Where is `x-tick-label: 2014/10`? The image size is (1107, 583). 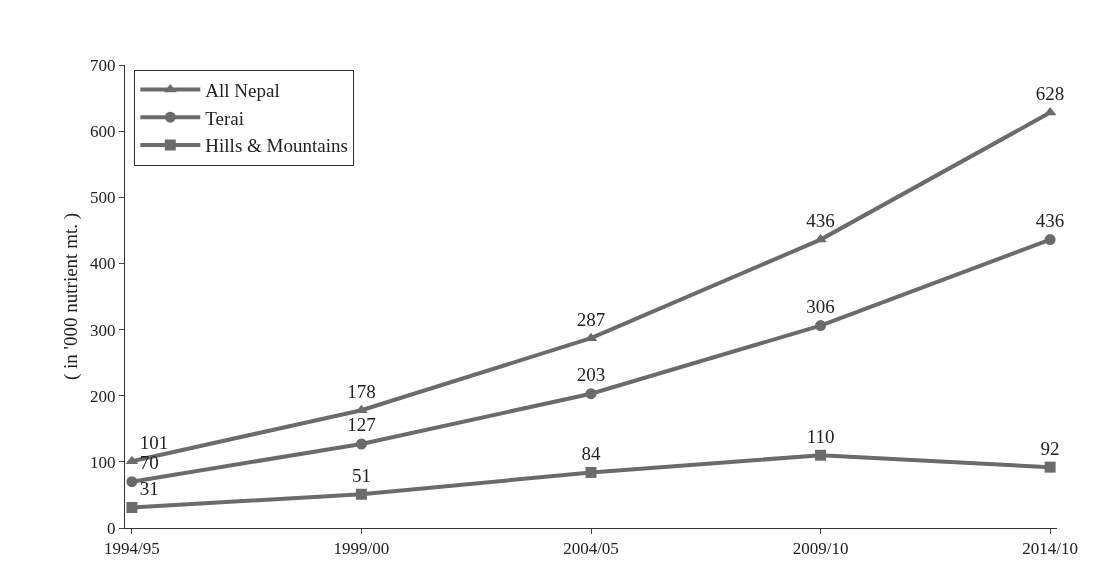
x-tick-label: 2014/10 is located at coordinates (1050, 549).